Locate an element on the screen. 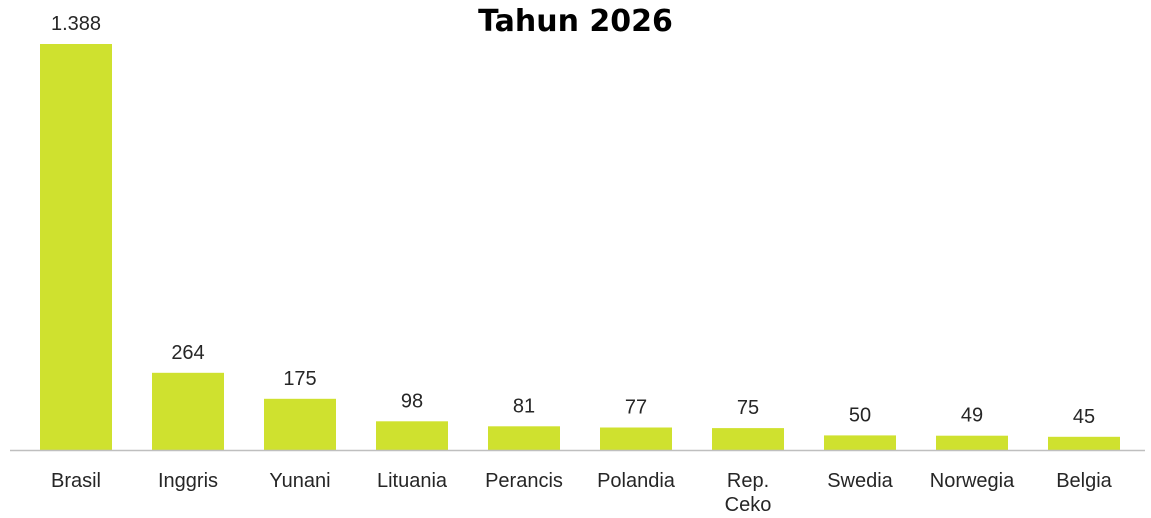  category-label: Rep. Ceko is located at coordinates (748, 493).